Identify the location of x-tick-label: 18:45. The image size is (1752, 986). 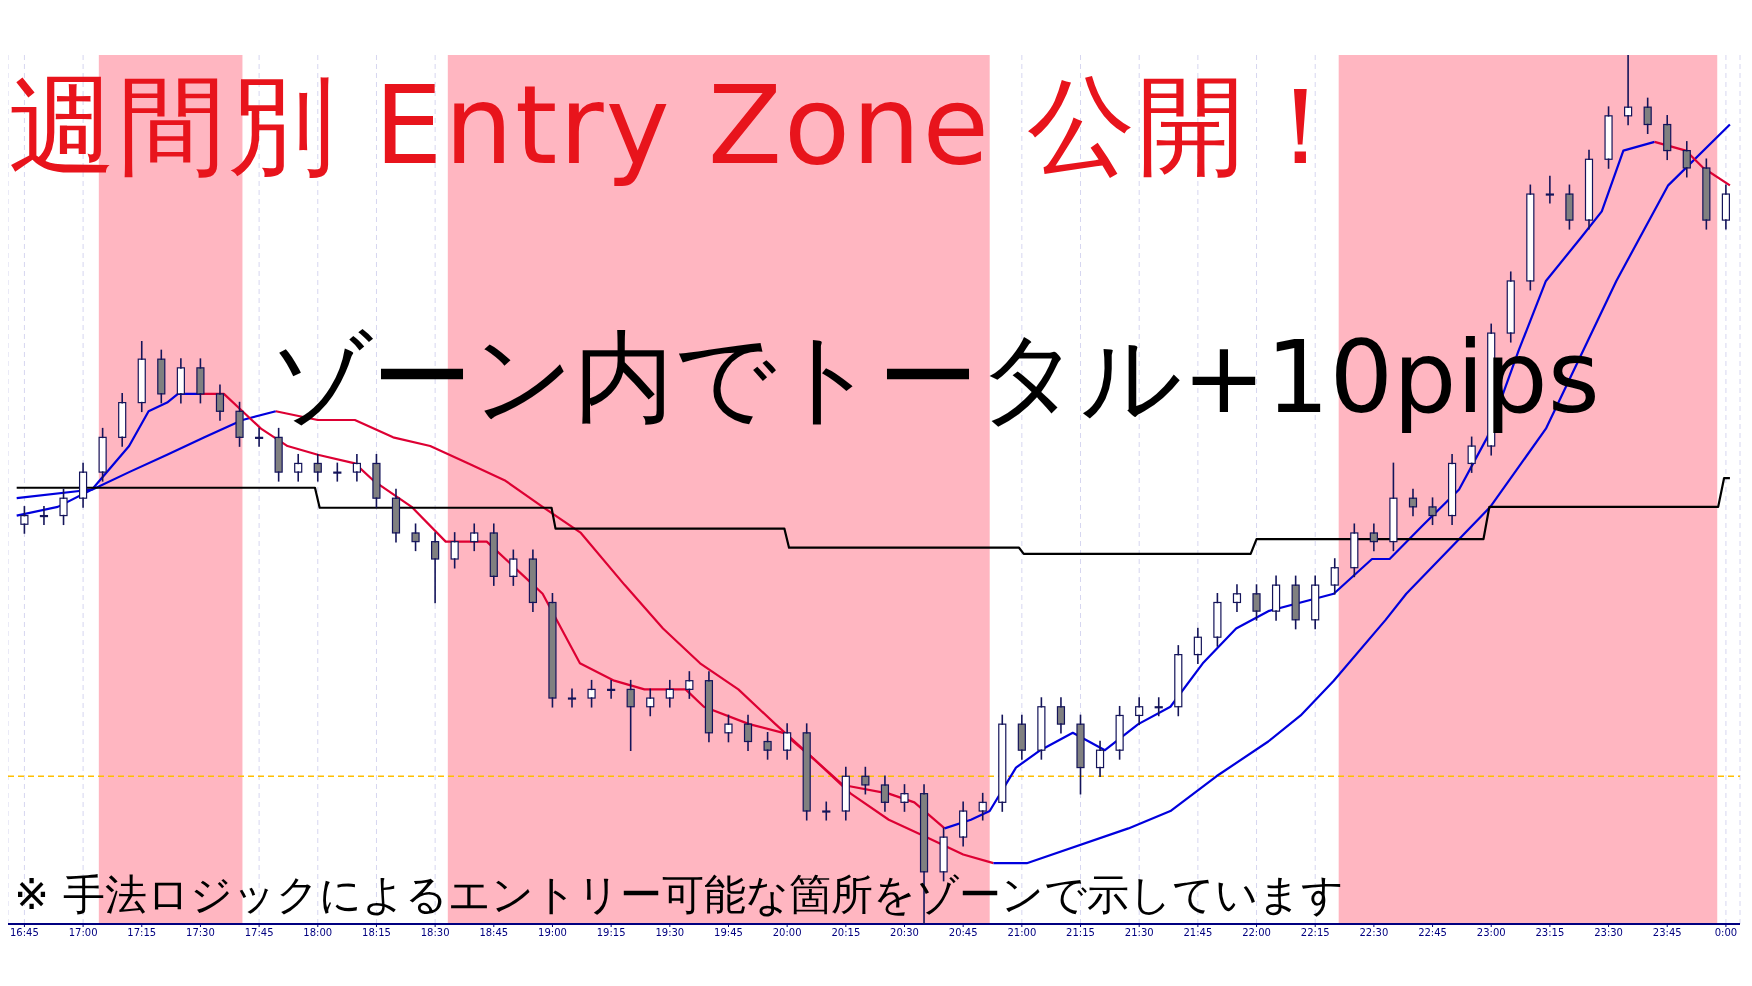
(494, 933).